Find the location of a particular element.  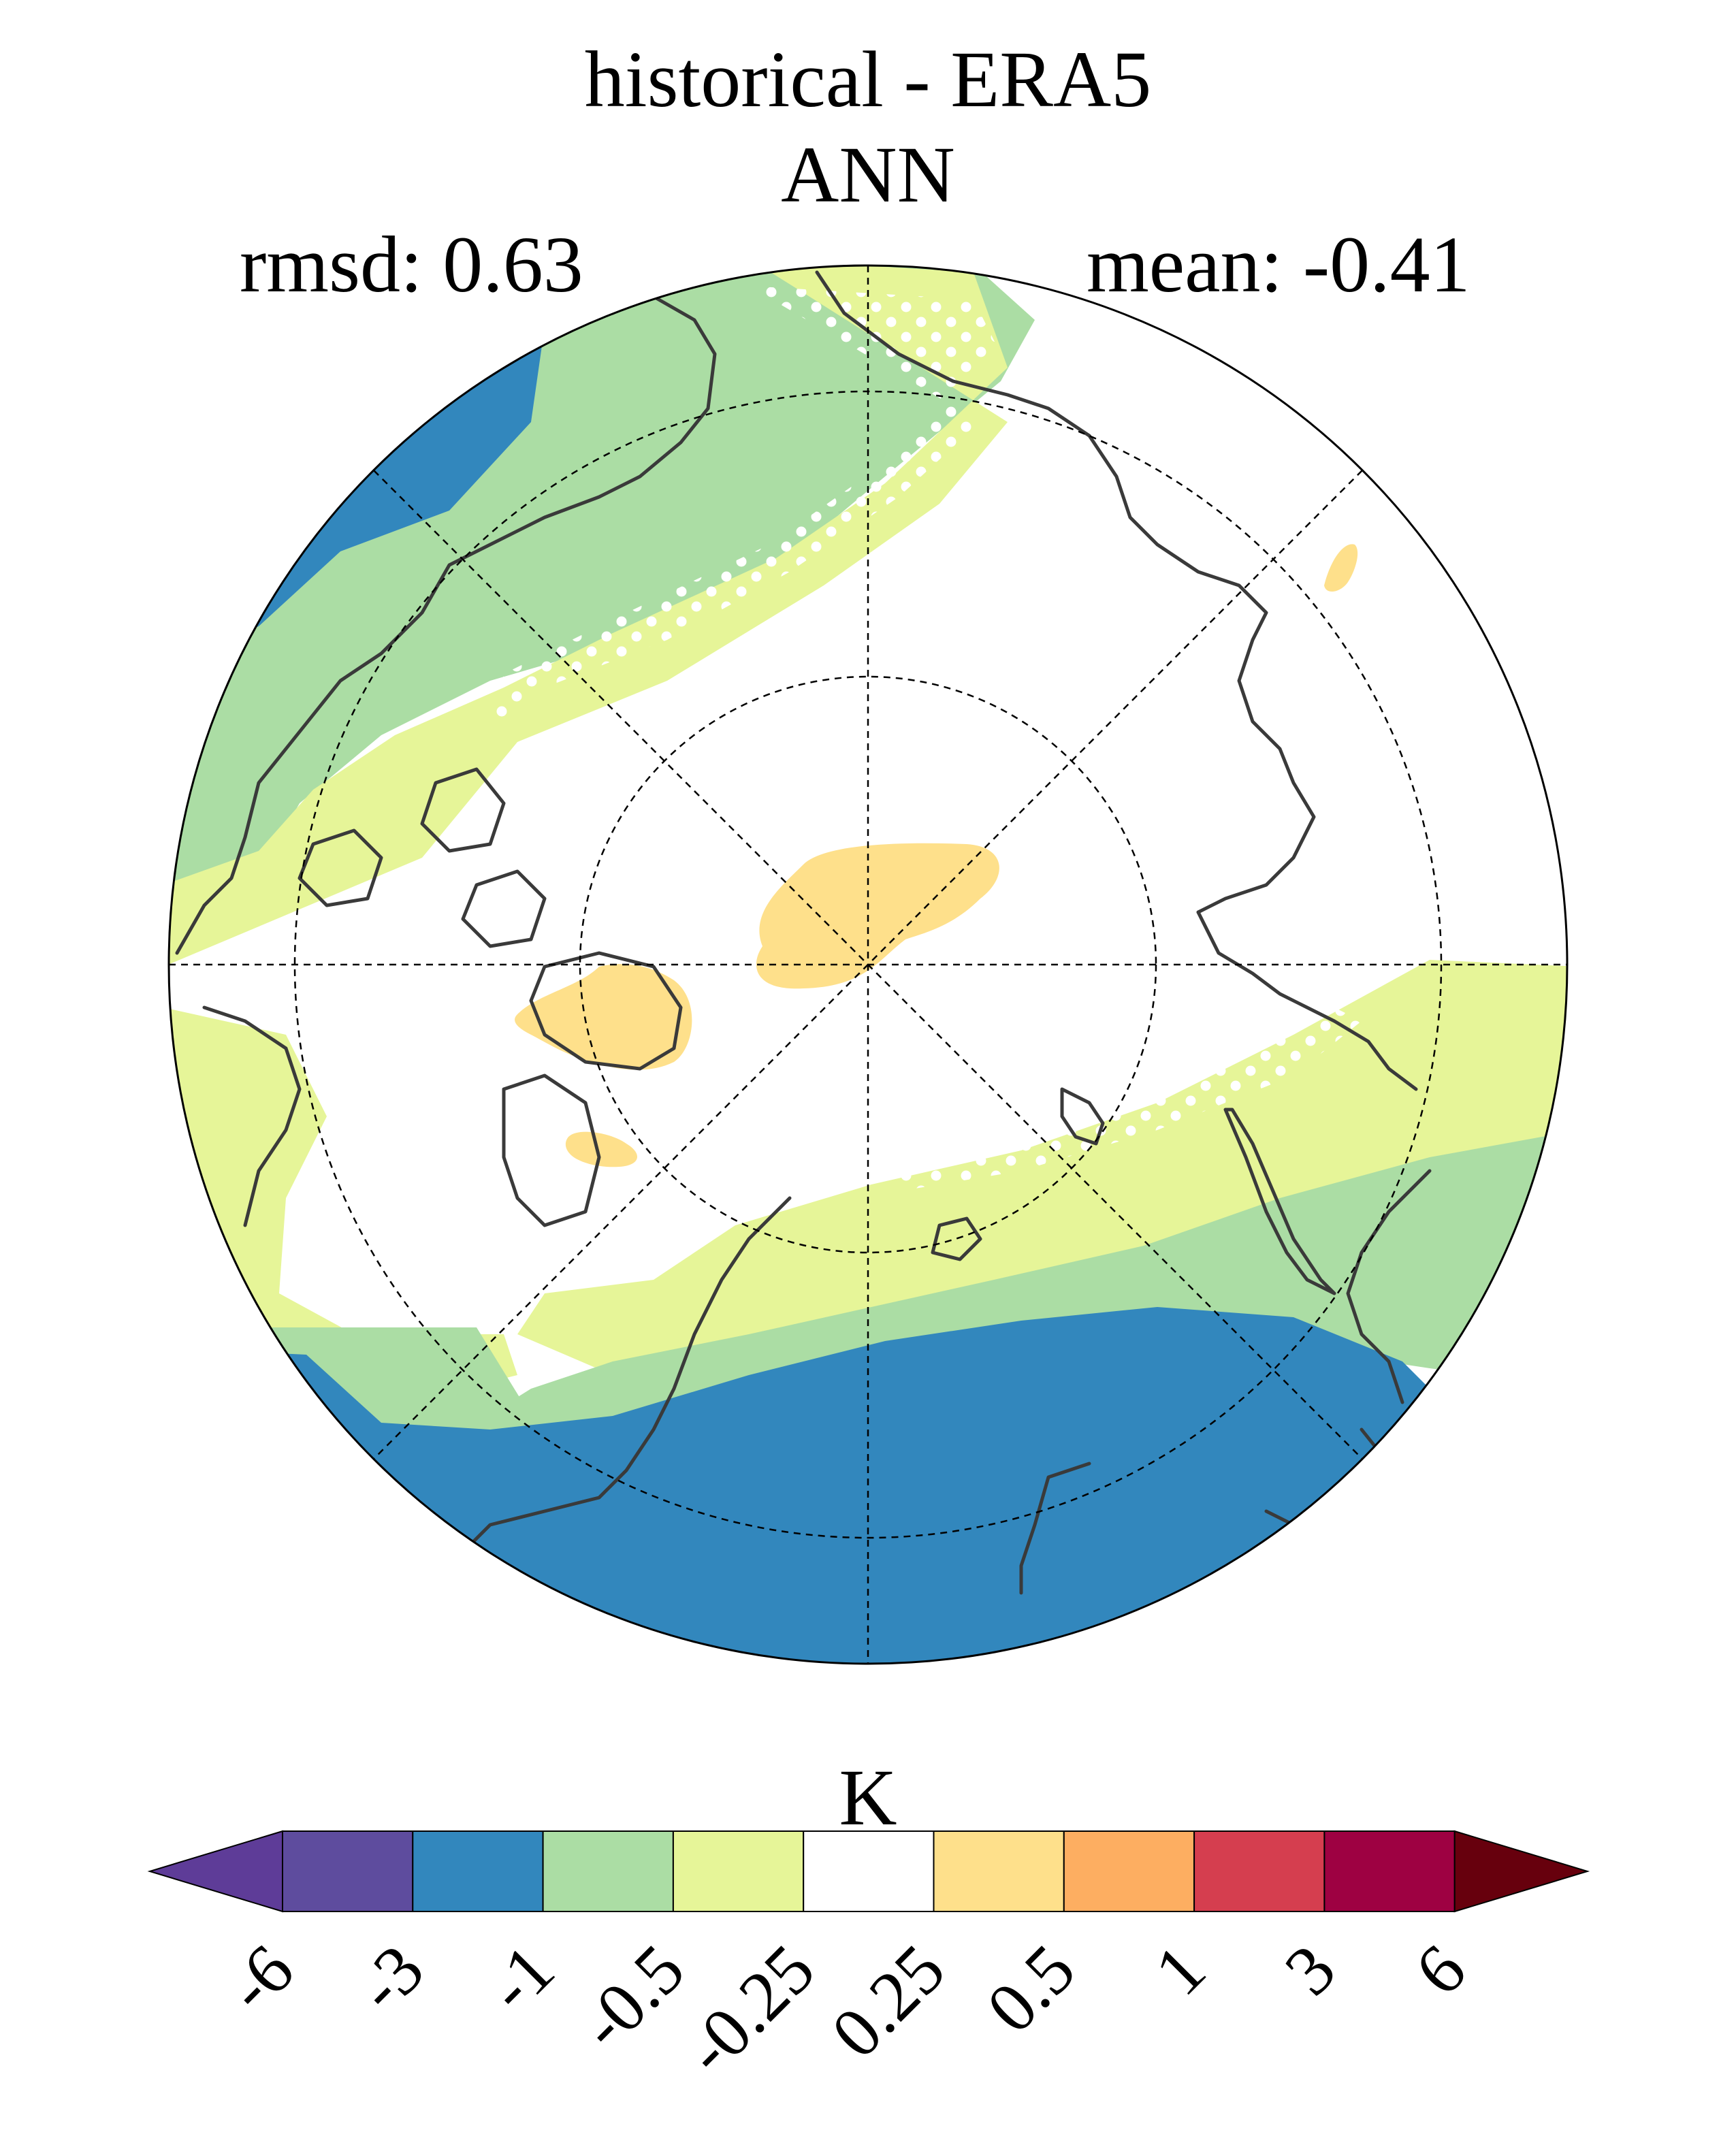

colorbar-extend-under is located at coordinates (215, 1871).